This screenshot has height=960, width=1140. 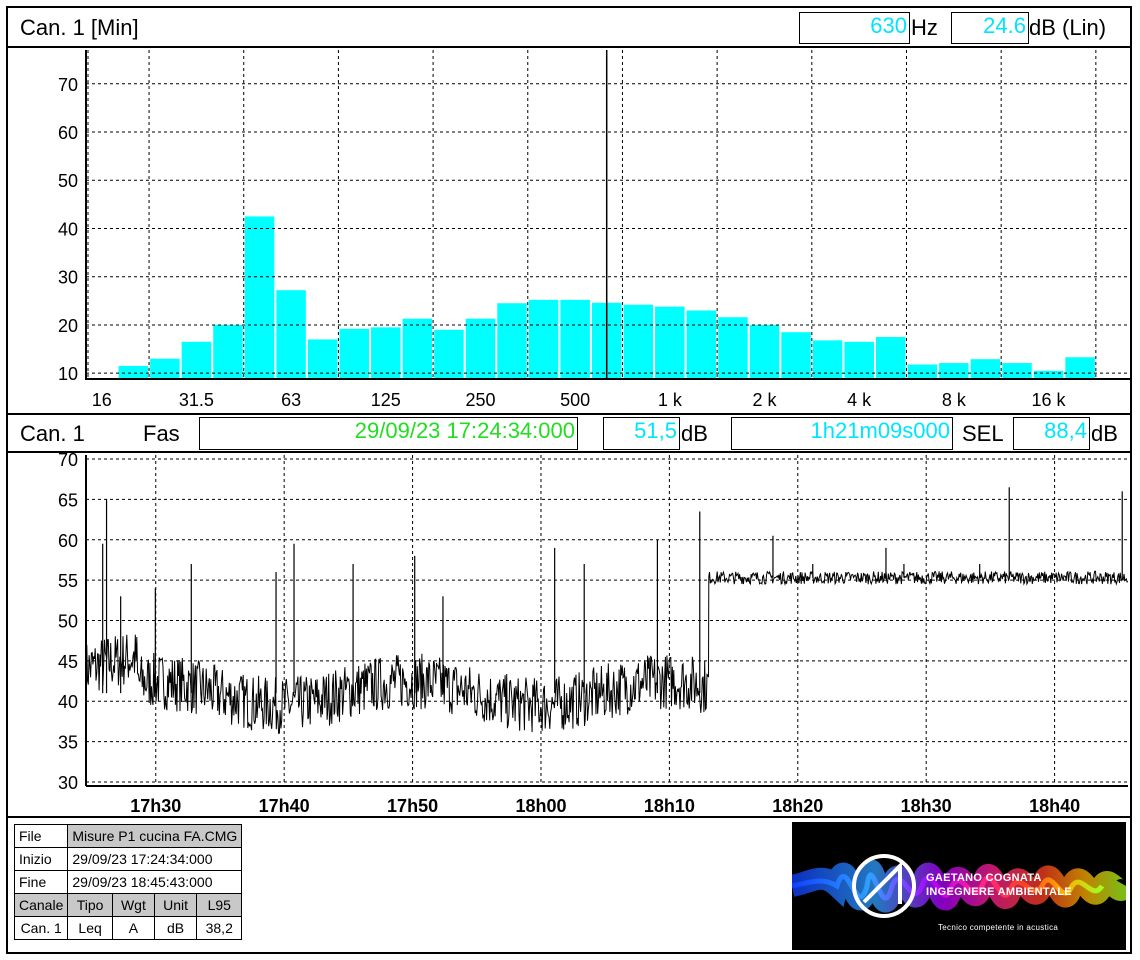 What do you see at coordinates (41, 928) in the screenshot?
I see `cell-channel: Can. 1` at bounding box center [41, 928].